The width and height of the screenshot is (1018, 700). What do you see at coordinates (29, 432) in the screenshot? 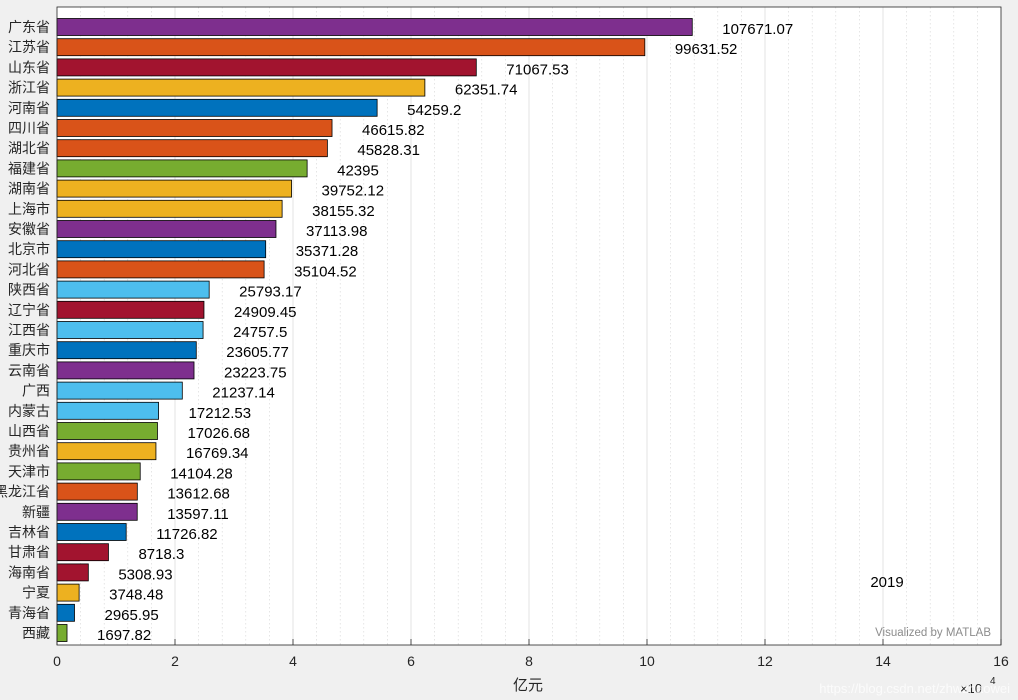
I see `category-label: 山西省` at bounding box center [29, 432].